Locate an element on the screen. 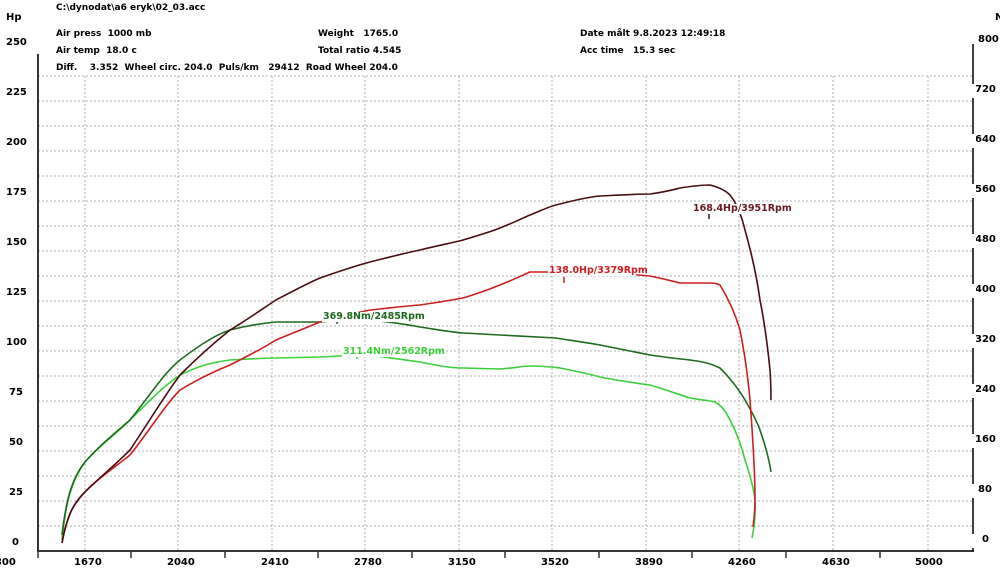  air-press: Air press 1000 mb is located at coordinates (104, 34).